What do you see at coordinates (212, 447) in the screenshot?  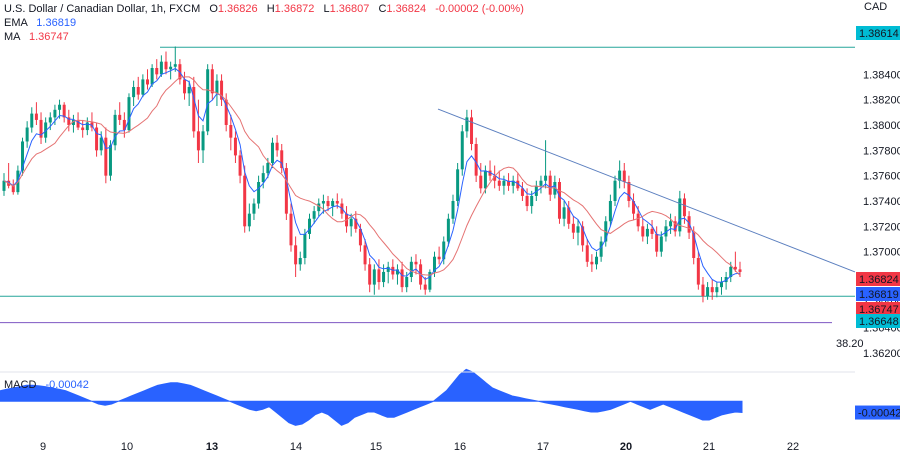 I see `x-tick-label: 13` at bounding box center [212, 447].